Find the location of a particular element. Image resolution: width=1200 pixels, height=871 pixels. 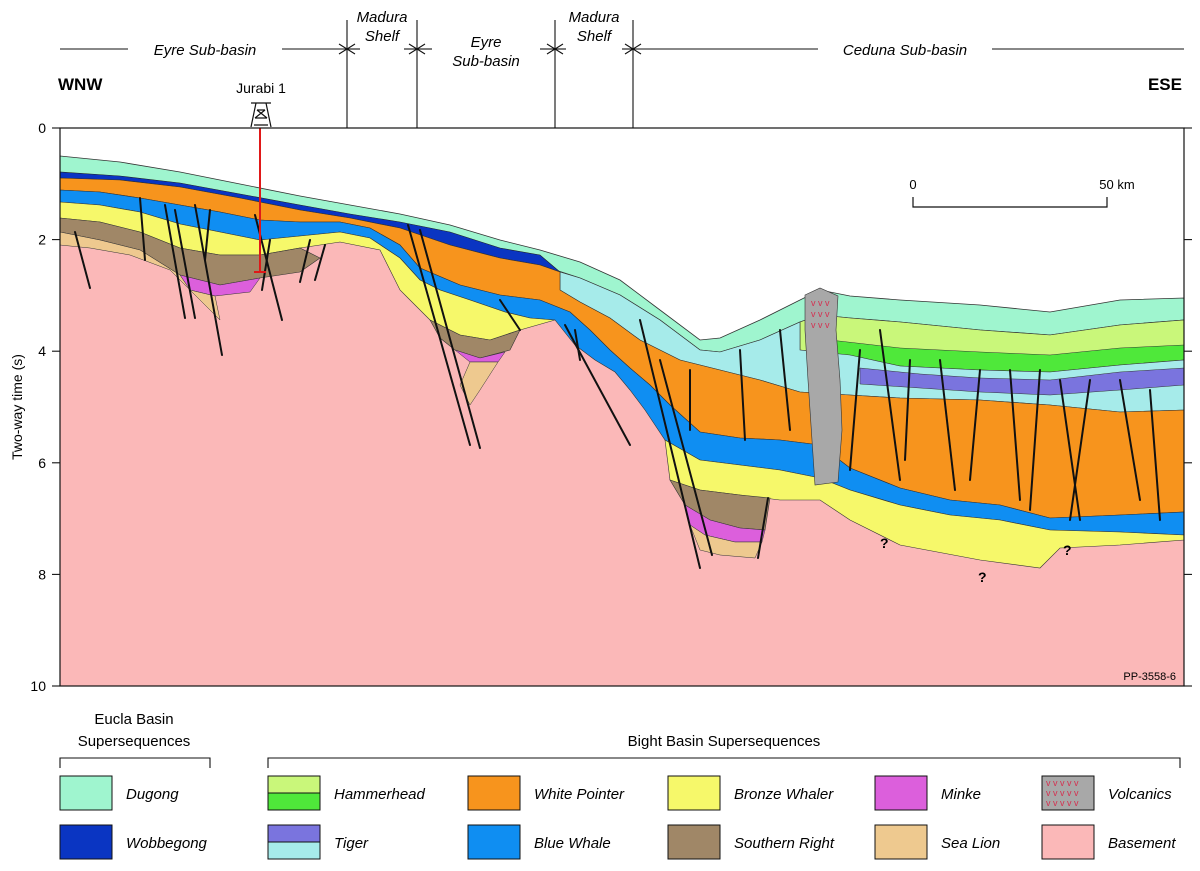

y-tick-label: 4 is located at coordinates (42, 351).